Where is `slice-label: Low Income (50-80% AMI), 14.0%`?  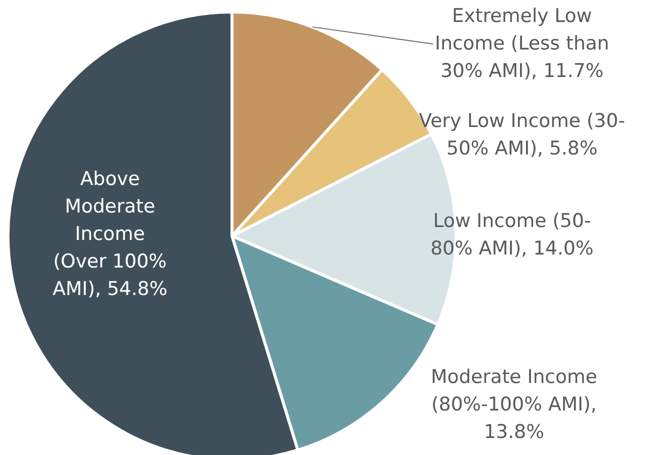 slice-label: Low Income (50-80% AMI), 14.0% is located at coordinates (512, 235).